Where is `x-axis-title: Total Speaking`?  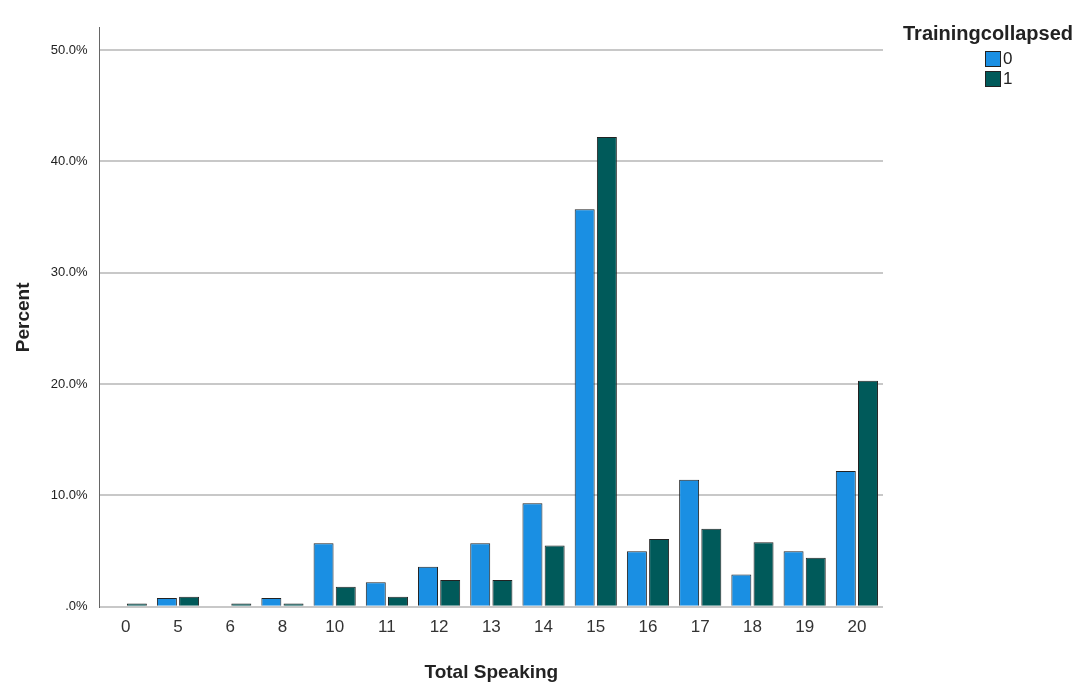 x-axis-title: Total Speaking is located at coordinates (491, 671).